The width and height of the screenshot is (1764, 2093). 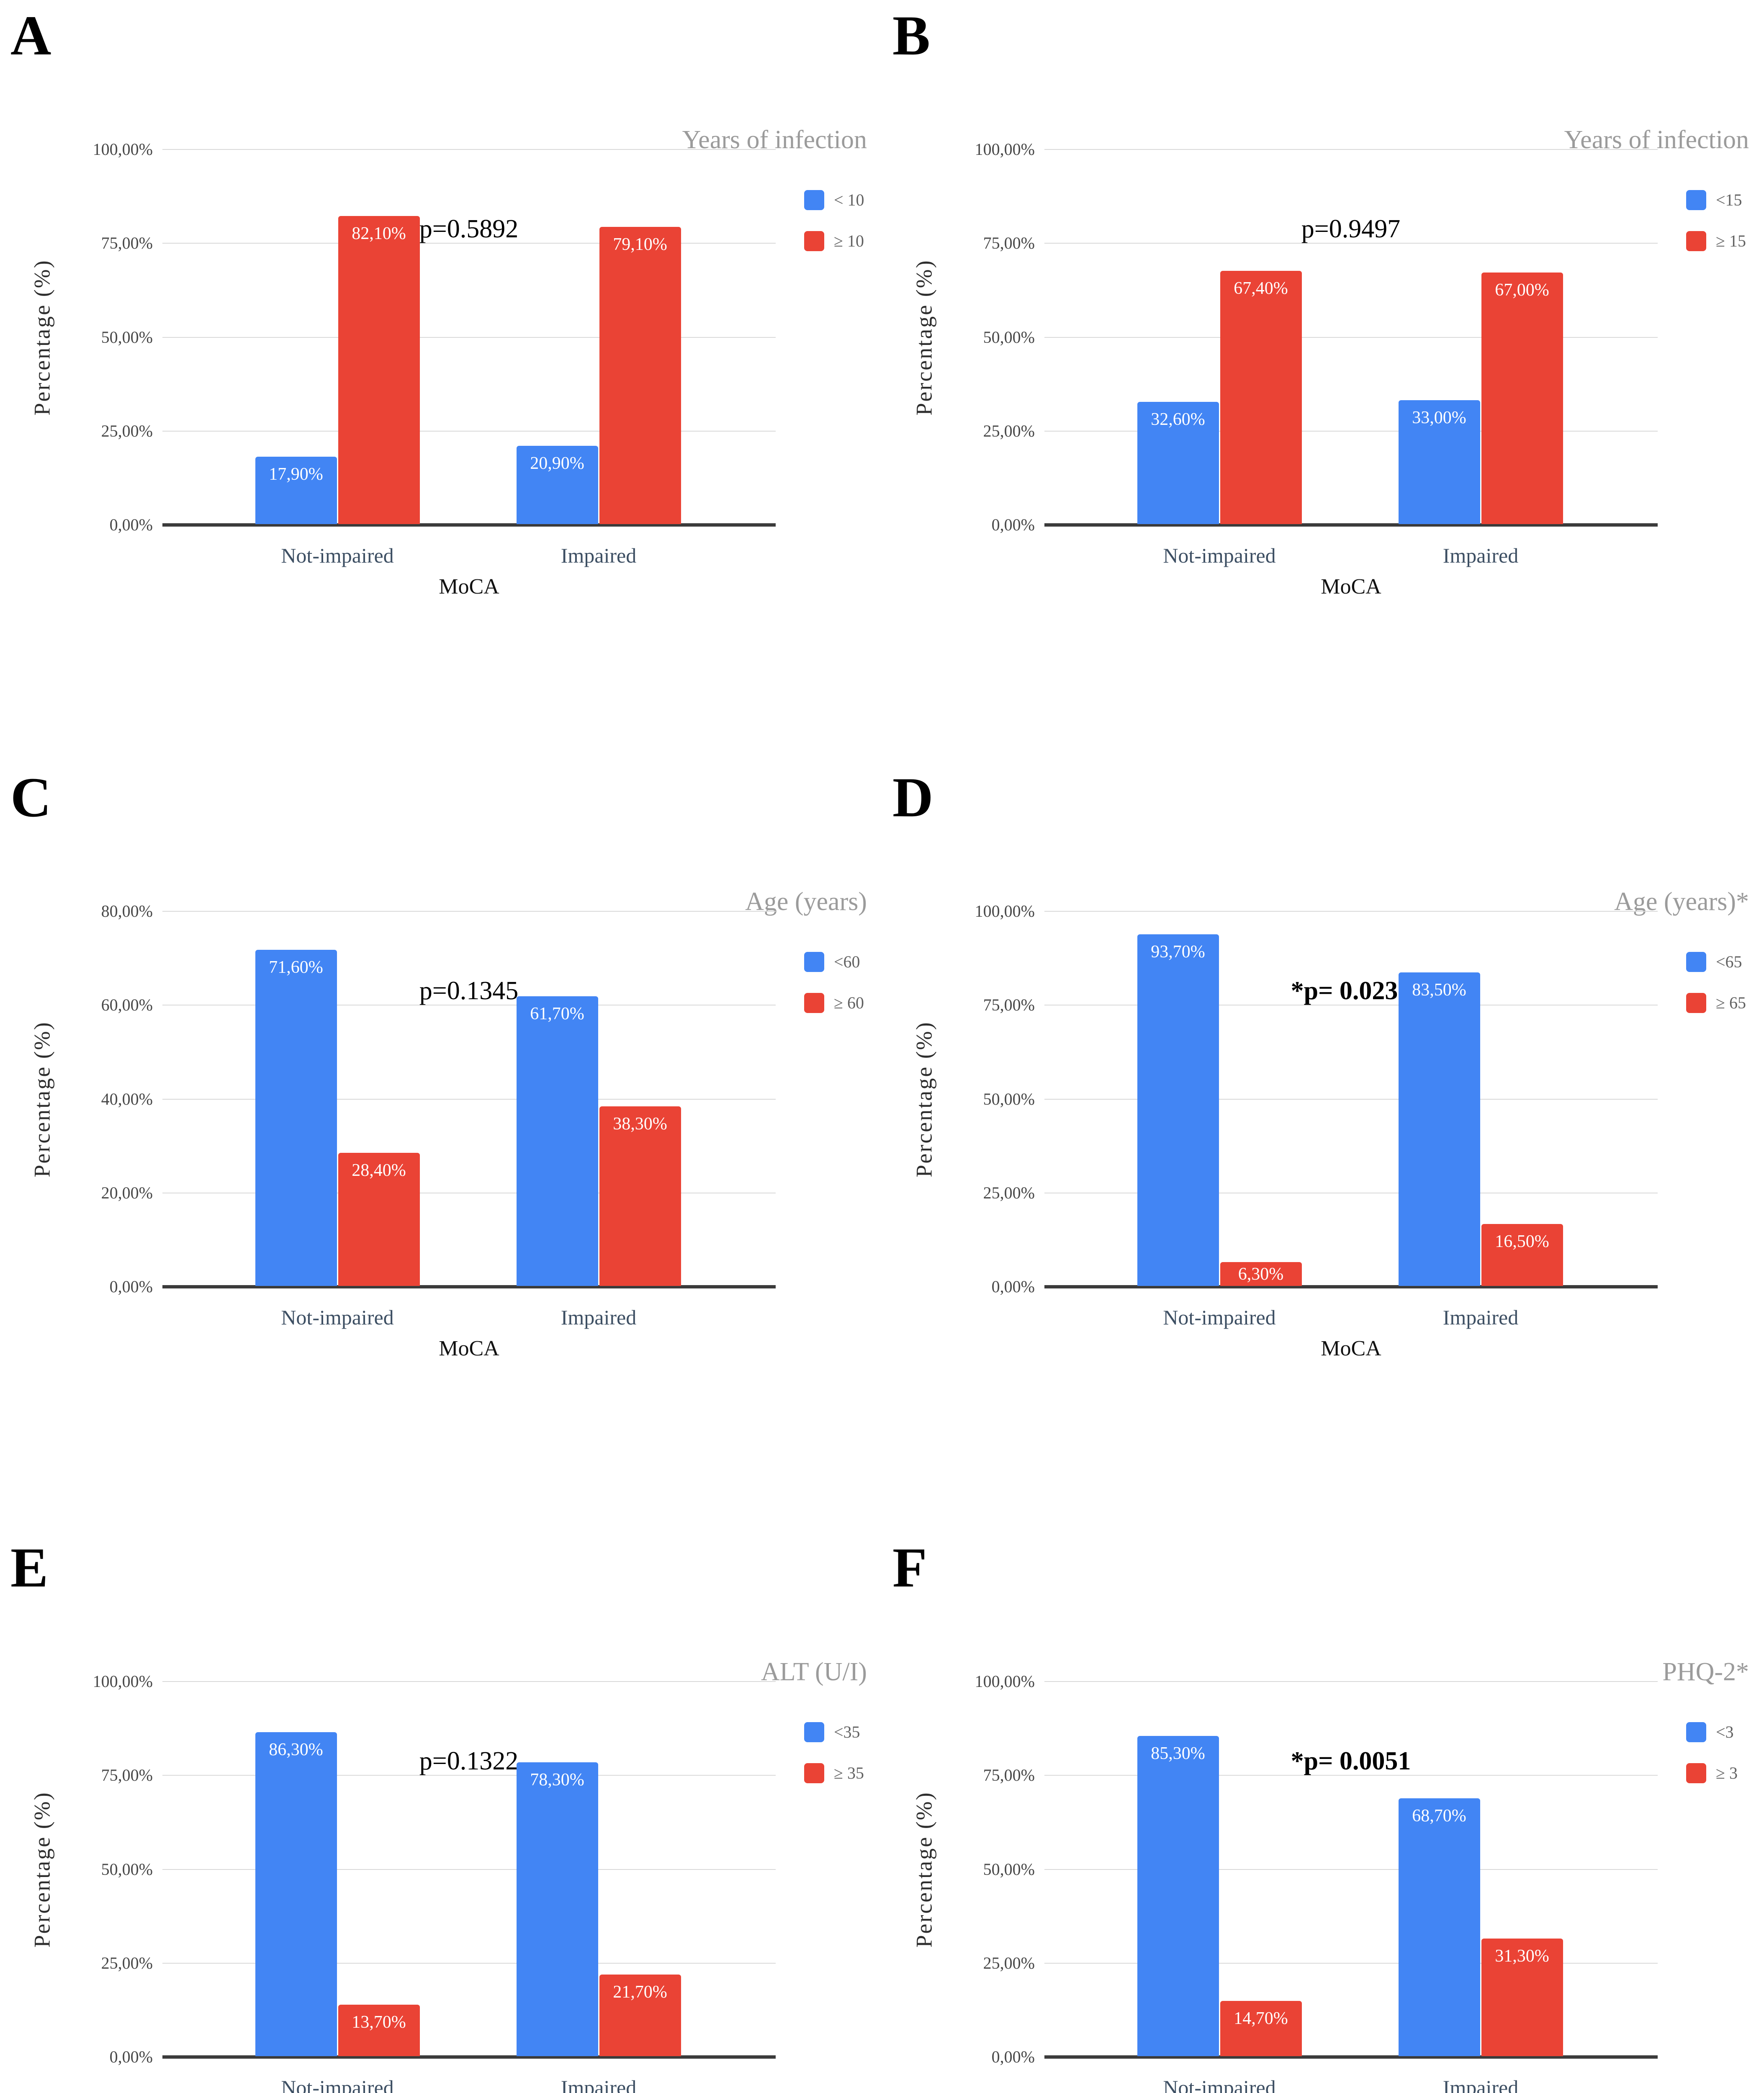 I want to click on bar-value-label: 85,30%, so click(x=1178, y=1753).